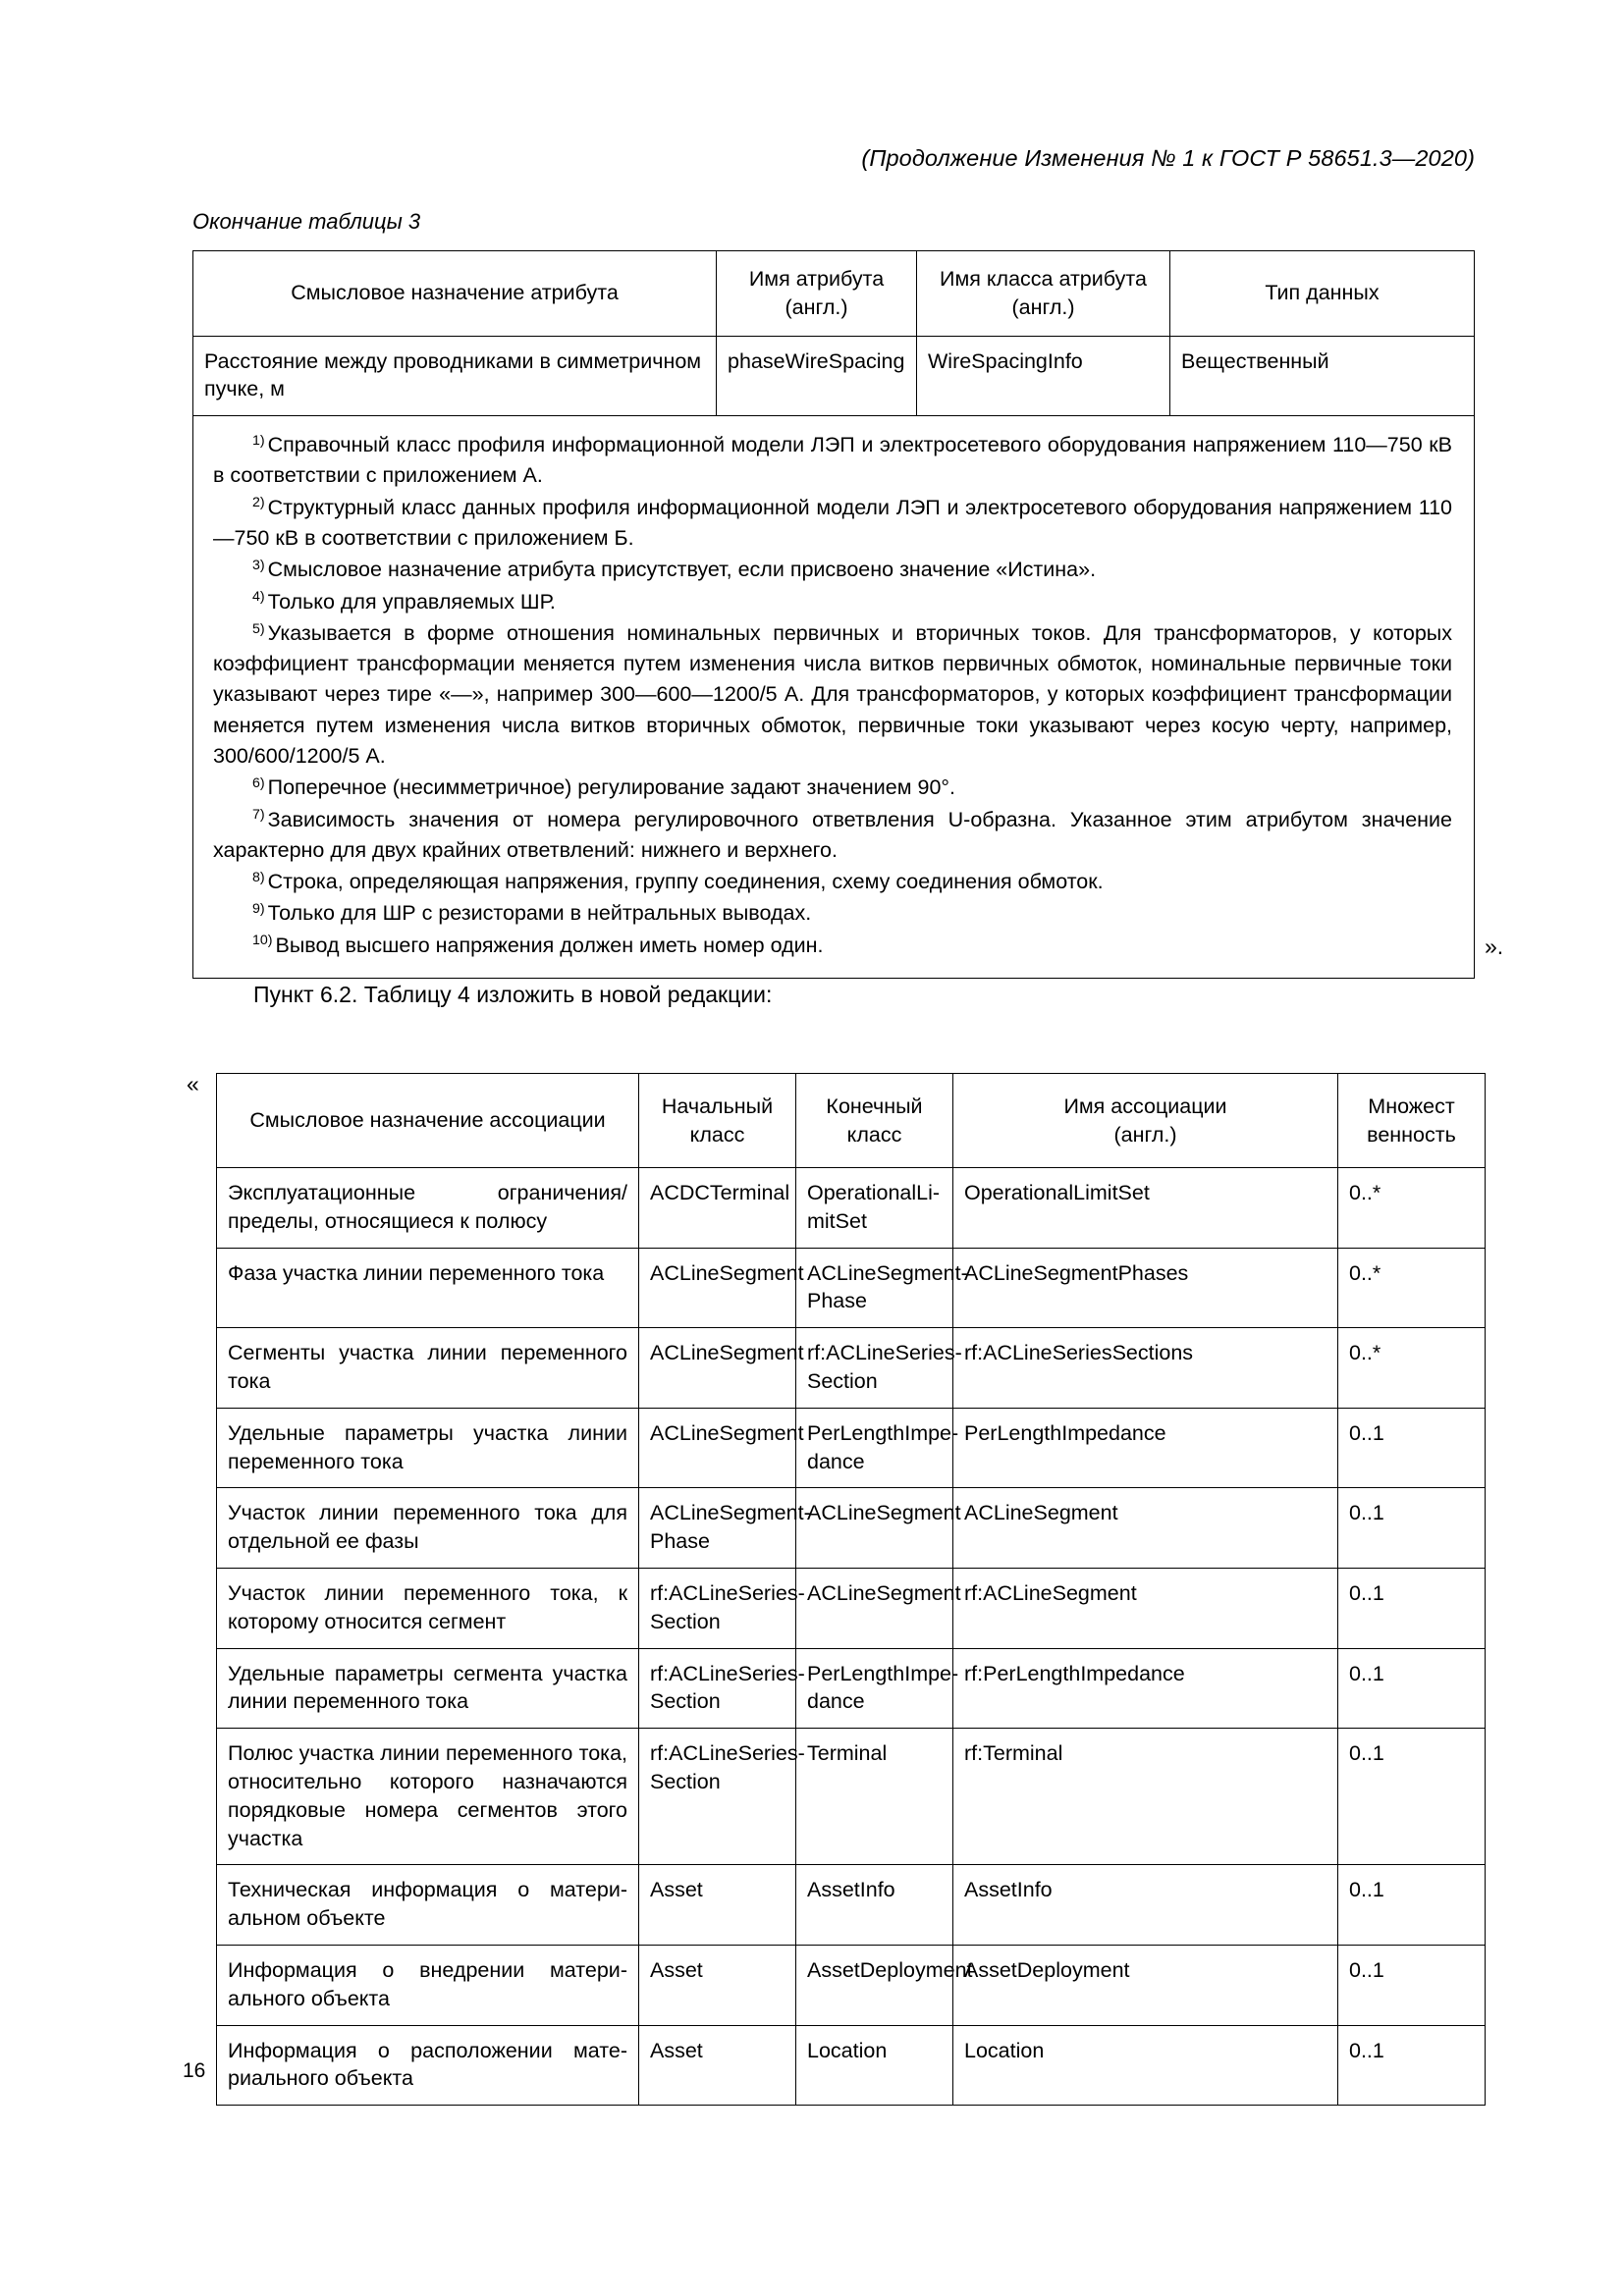 The height and width of the screenshot is (2296, 1624). I want to click on table4-col-assoc-name-sub: (англ.), so click(1145, 1134).